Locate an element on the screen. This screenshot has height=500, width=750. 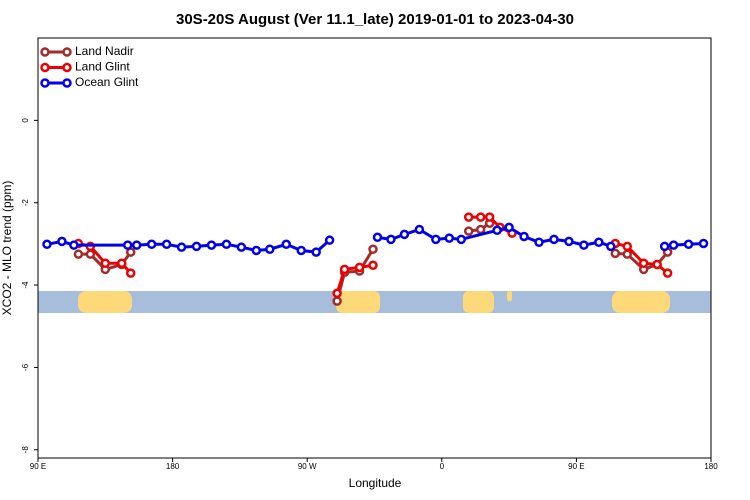
y-axis-label: XCO2 - MLO trend (ppm) is located at coordinates (7, 248).